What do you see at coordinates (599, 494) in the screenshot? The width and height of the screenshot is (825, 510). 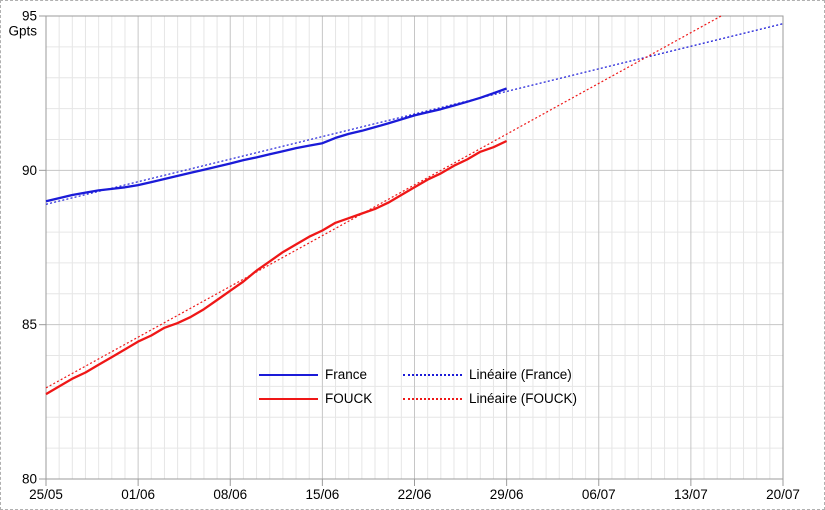 I see `x-tick-label: 06/07` at bounding box center [599, 494].